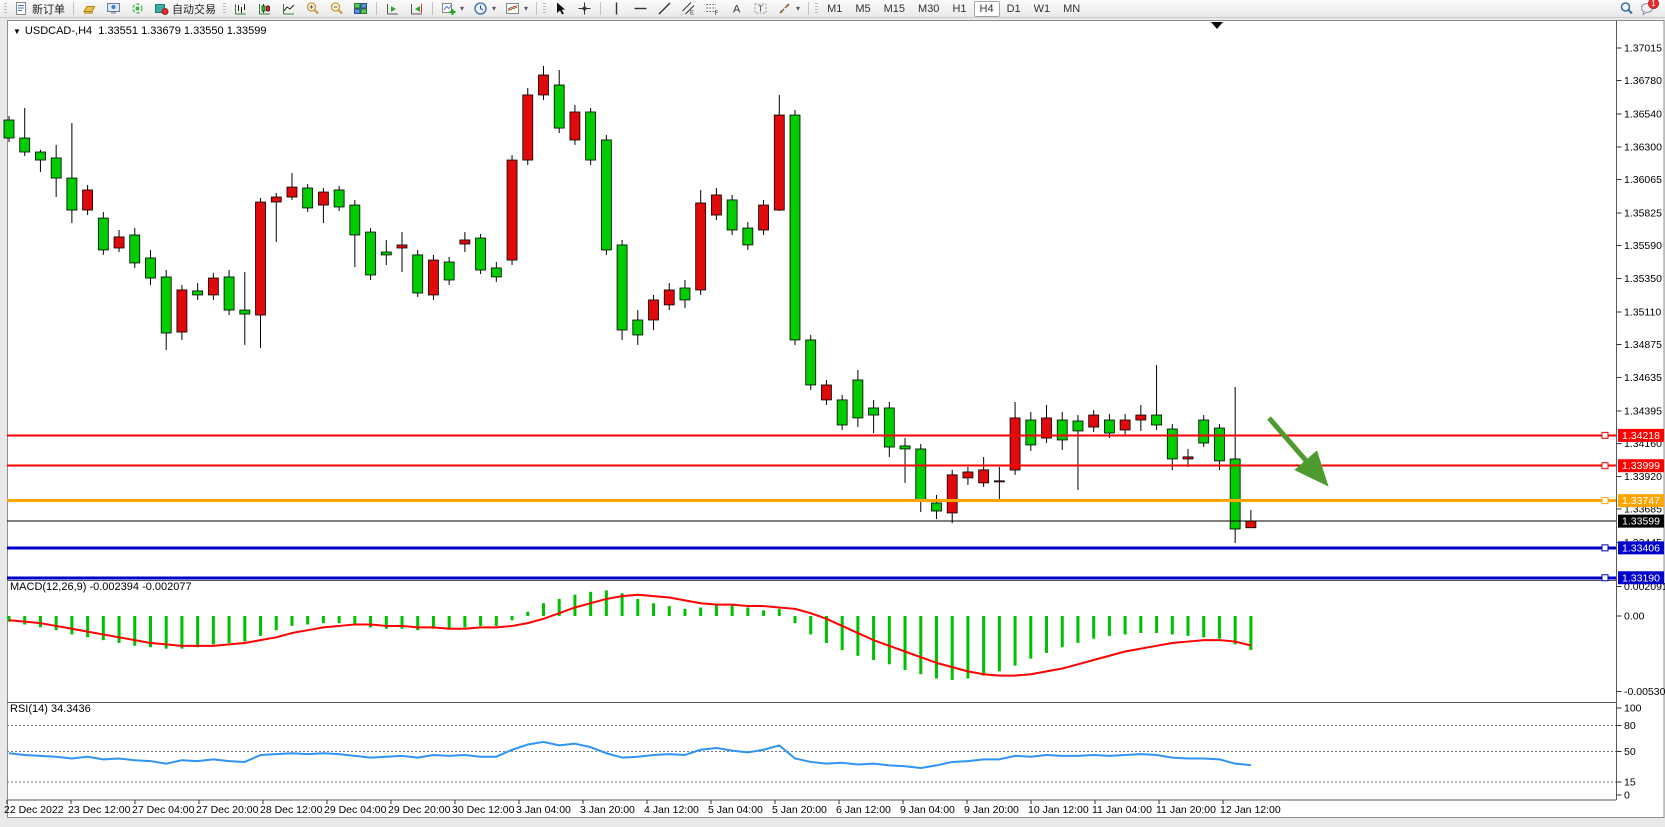 The image size is (1665, 827). I want to click on template-icon, so click(513, 8).